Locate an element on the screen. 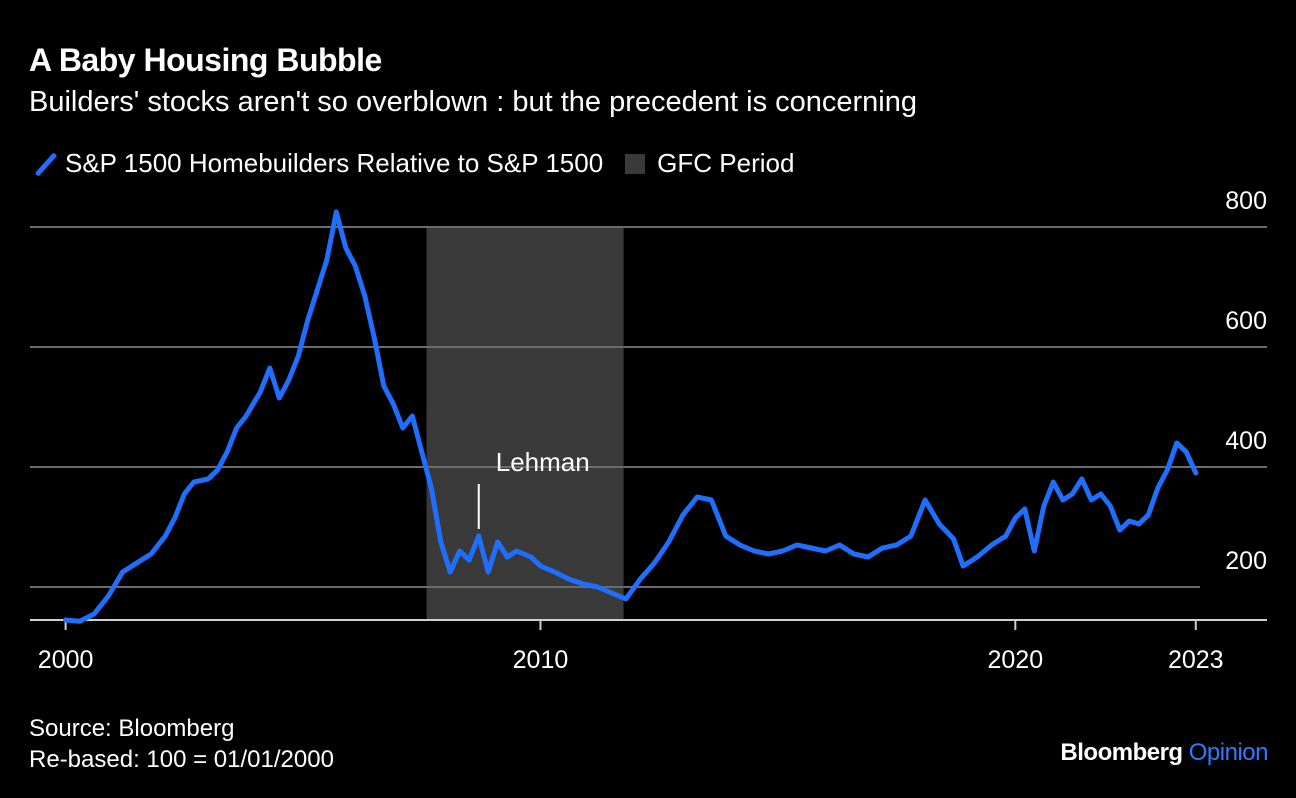  y-tick-label-600: 600 is located at coordinates (1246, 321).